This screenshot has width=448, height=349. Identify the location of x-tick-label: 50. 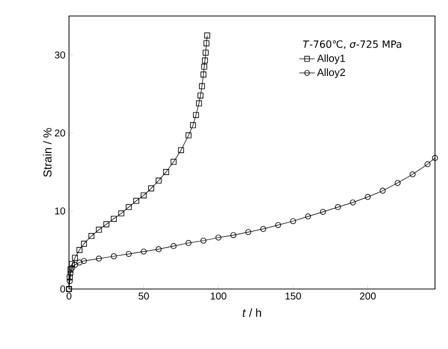
(143, 296).